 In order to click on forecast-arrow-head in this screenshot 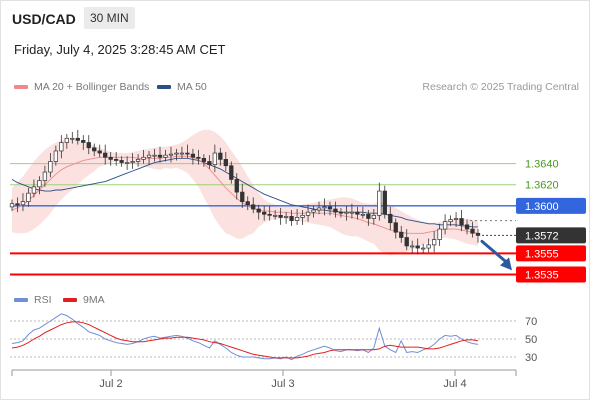, I will do `click(506, 264)`.